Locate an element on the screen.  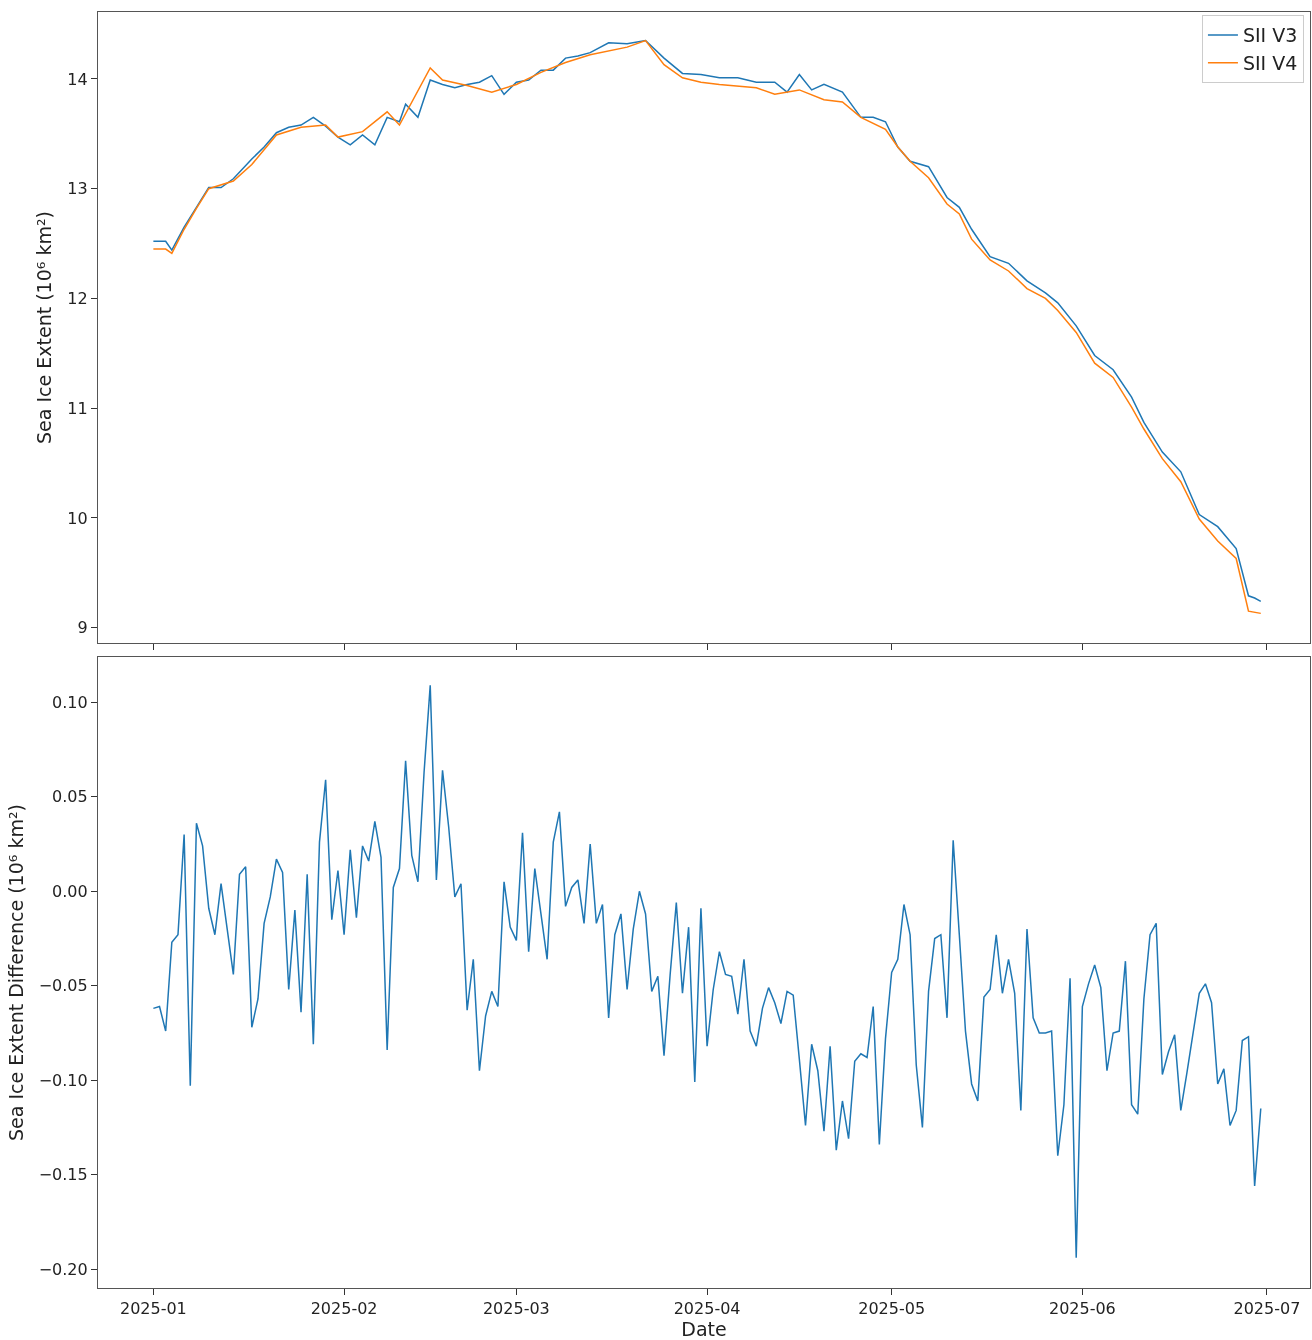
y-tick-label: 11 is located at coordinates (77, 408).